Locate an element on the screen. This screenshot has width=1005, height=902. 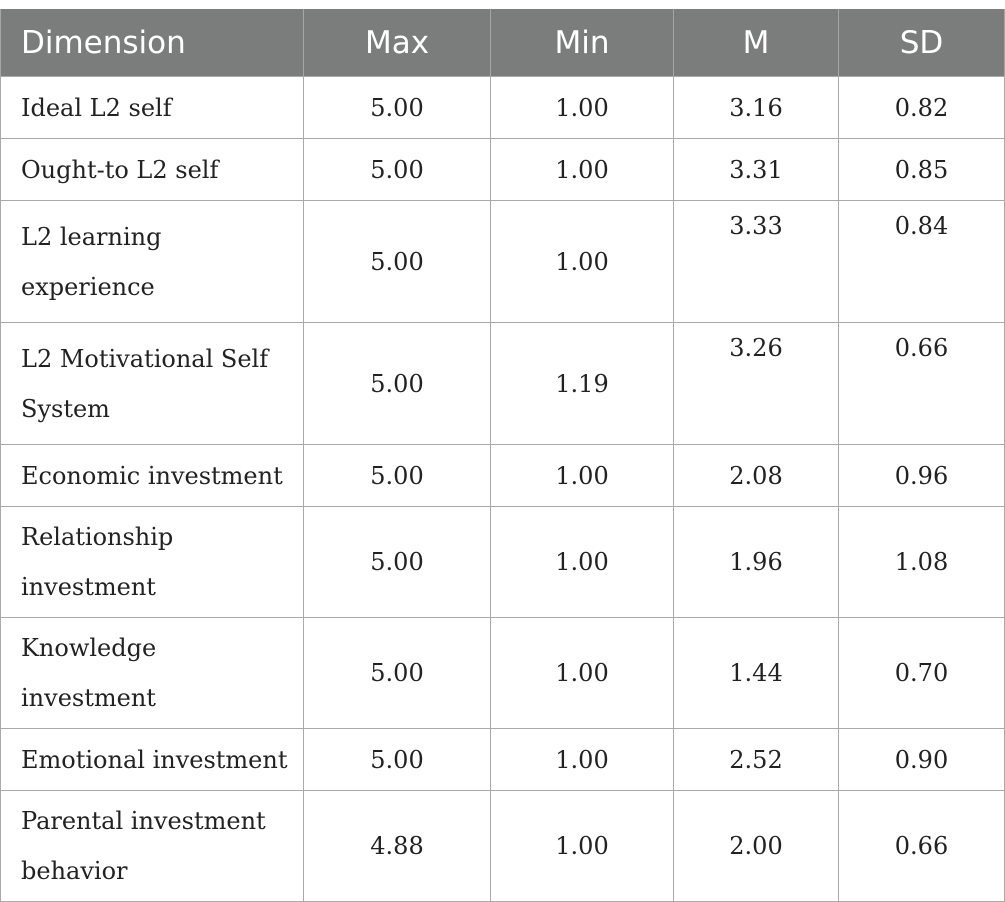
table-row: Emotional investment 5.00 1.00 2.52 0.90 is located at coordinates (502, 759).